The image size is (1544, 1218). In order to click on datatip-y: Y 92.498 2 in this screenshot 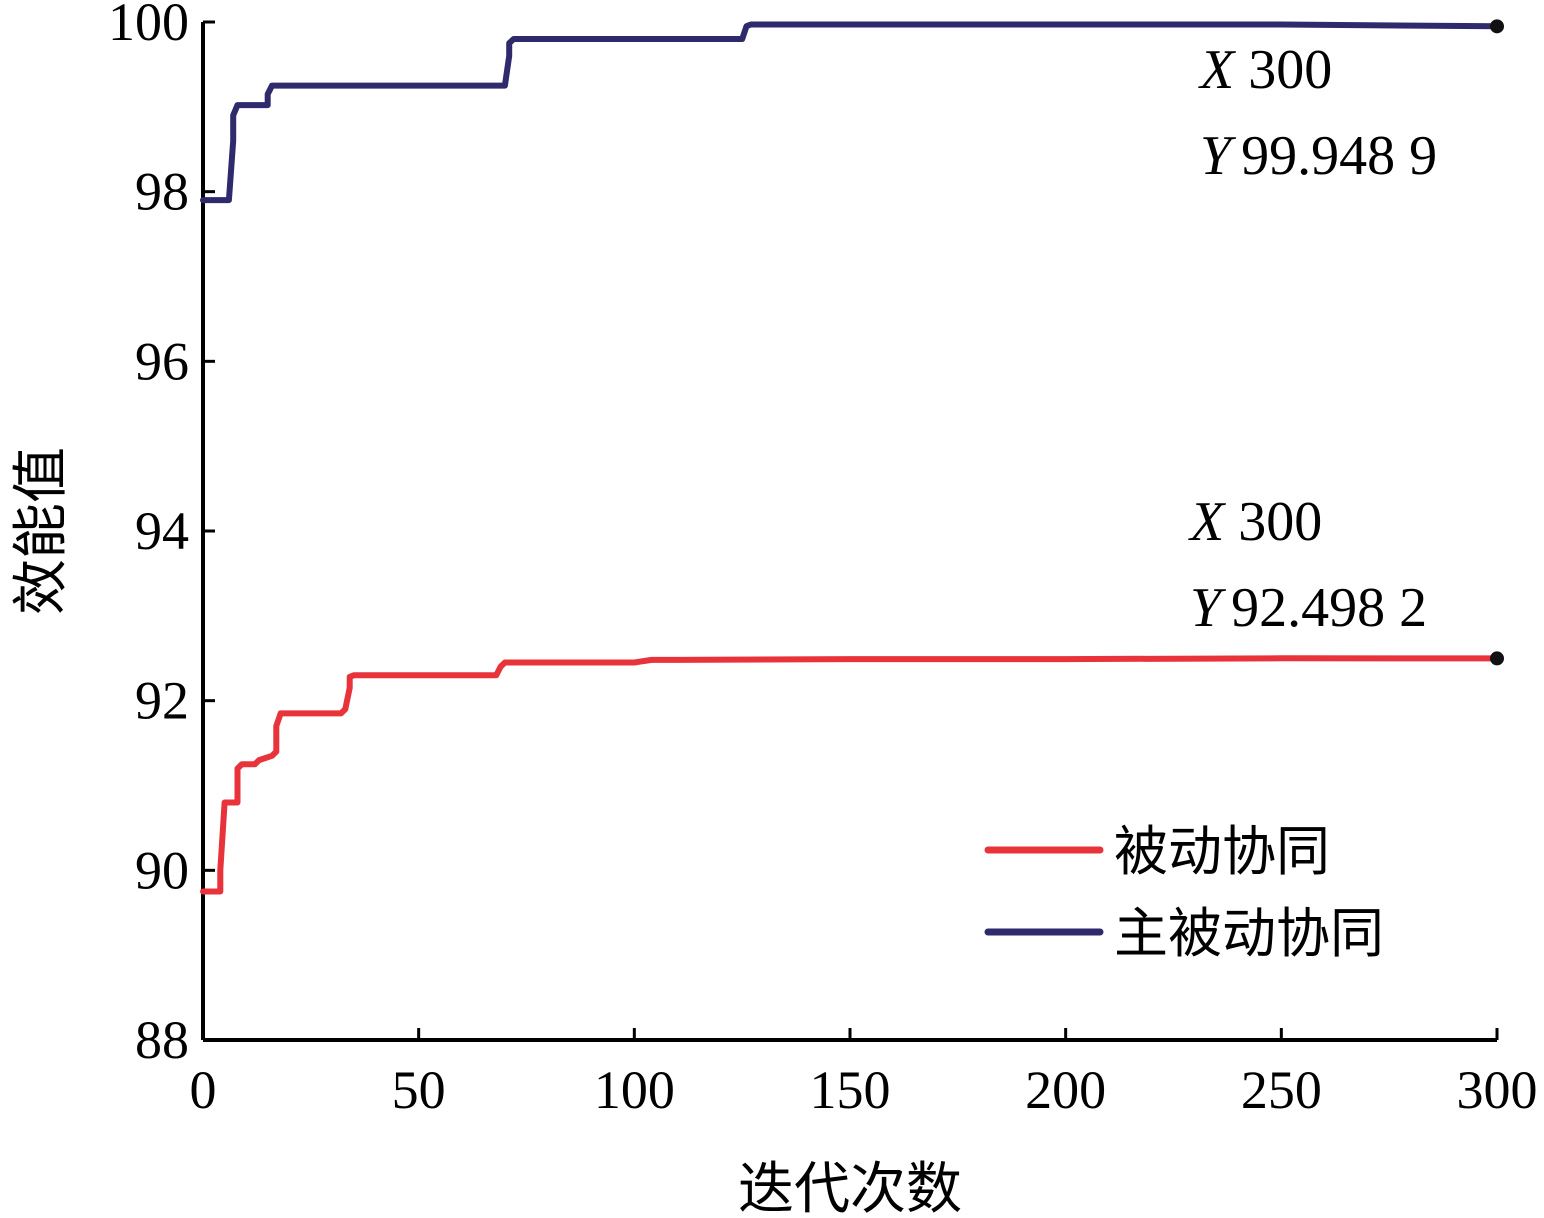, I will do `click(1308, 608)`.